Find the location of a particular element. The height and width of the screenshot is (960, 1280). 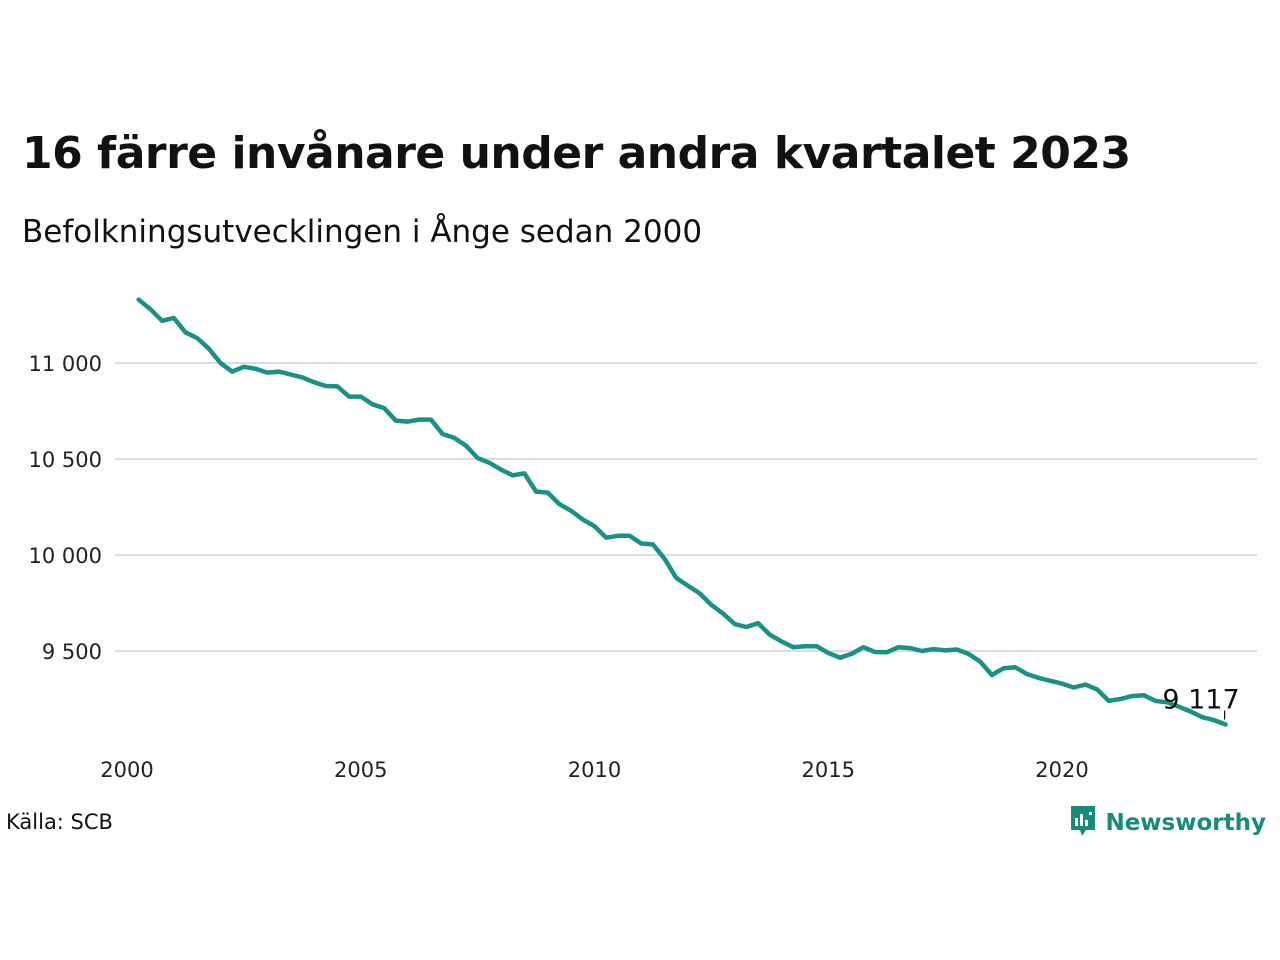

y-tick-label: 10 500 is located at coordinates (65, 460).